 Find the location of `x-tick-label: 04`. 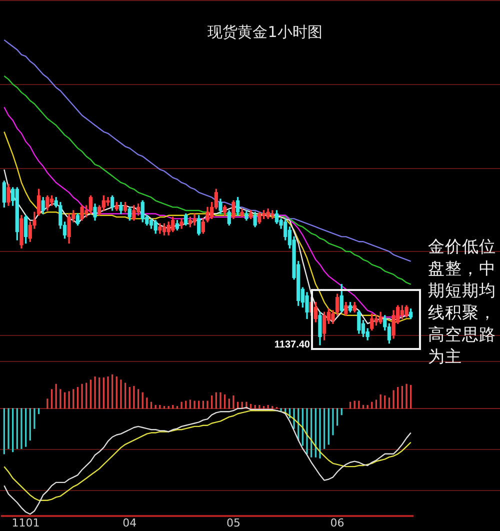

x-tick-label: 04 is located at coordinates (129, 523).